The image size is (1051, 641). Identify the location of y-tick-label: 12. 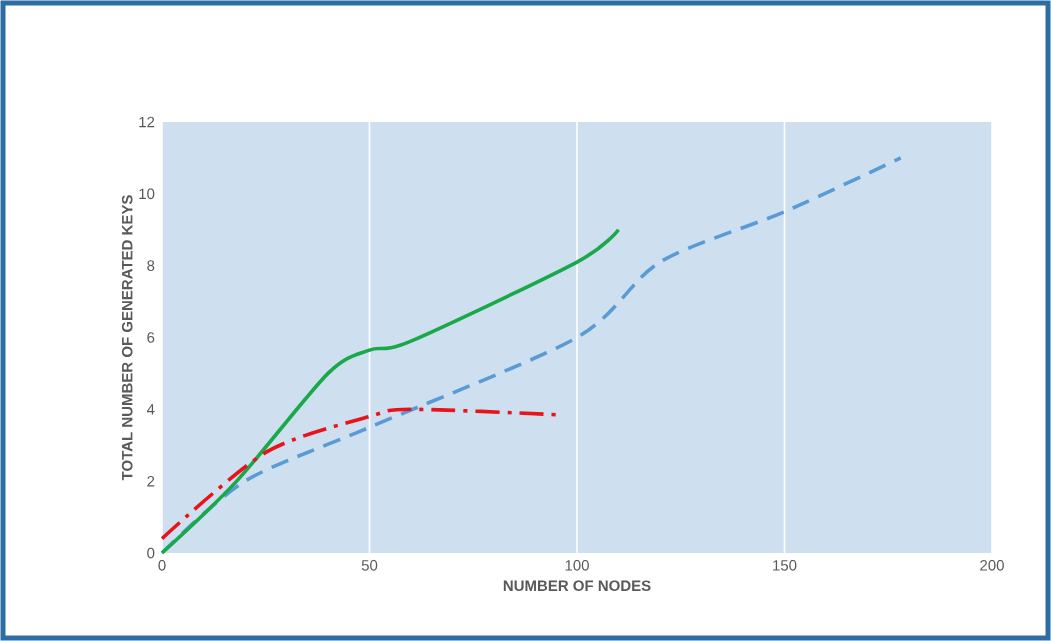
(147, 122).